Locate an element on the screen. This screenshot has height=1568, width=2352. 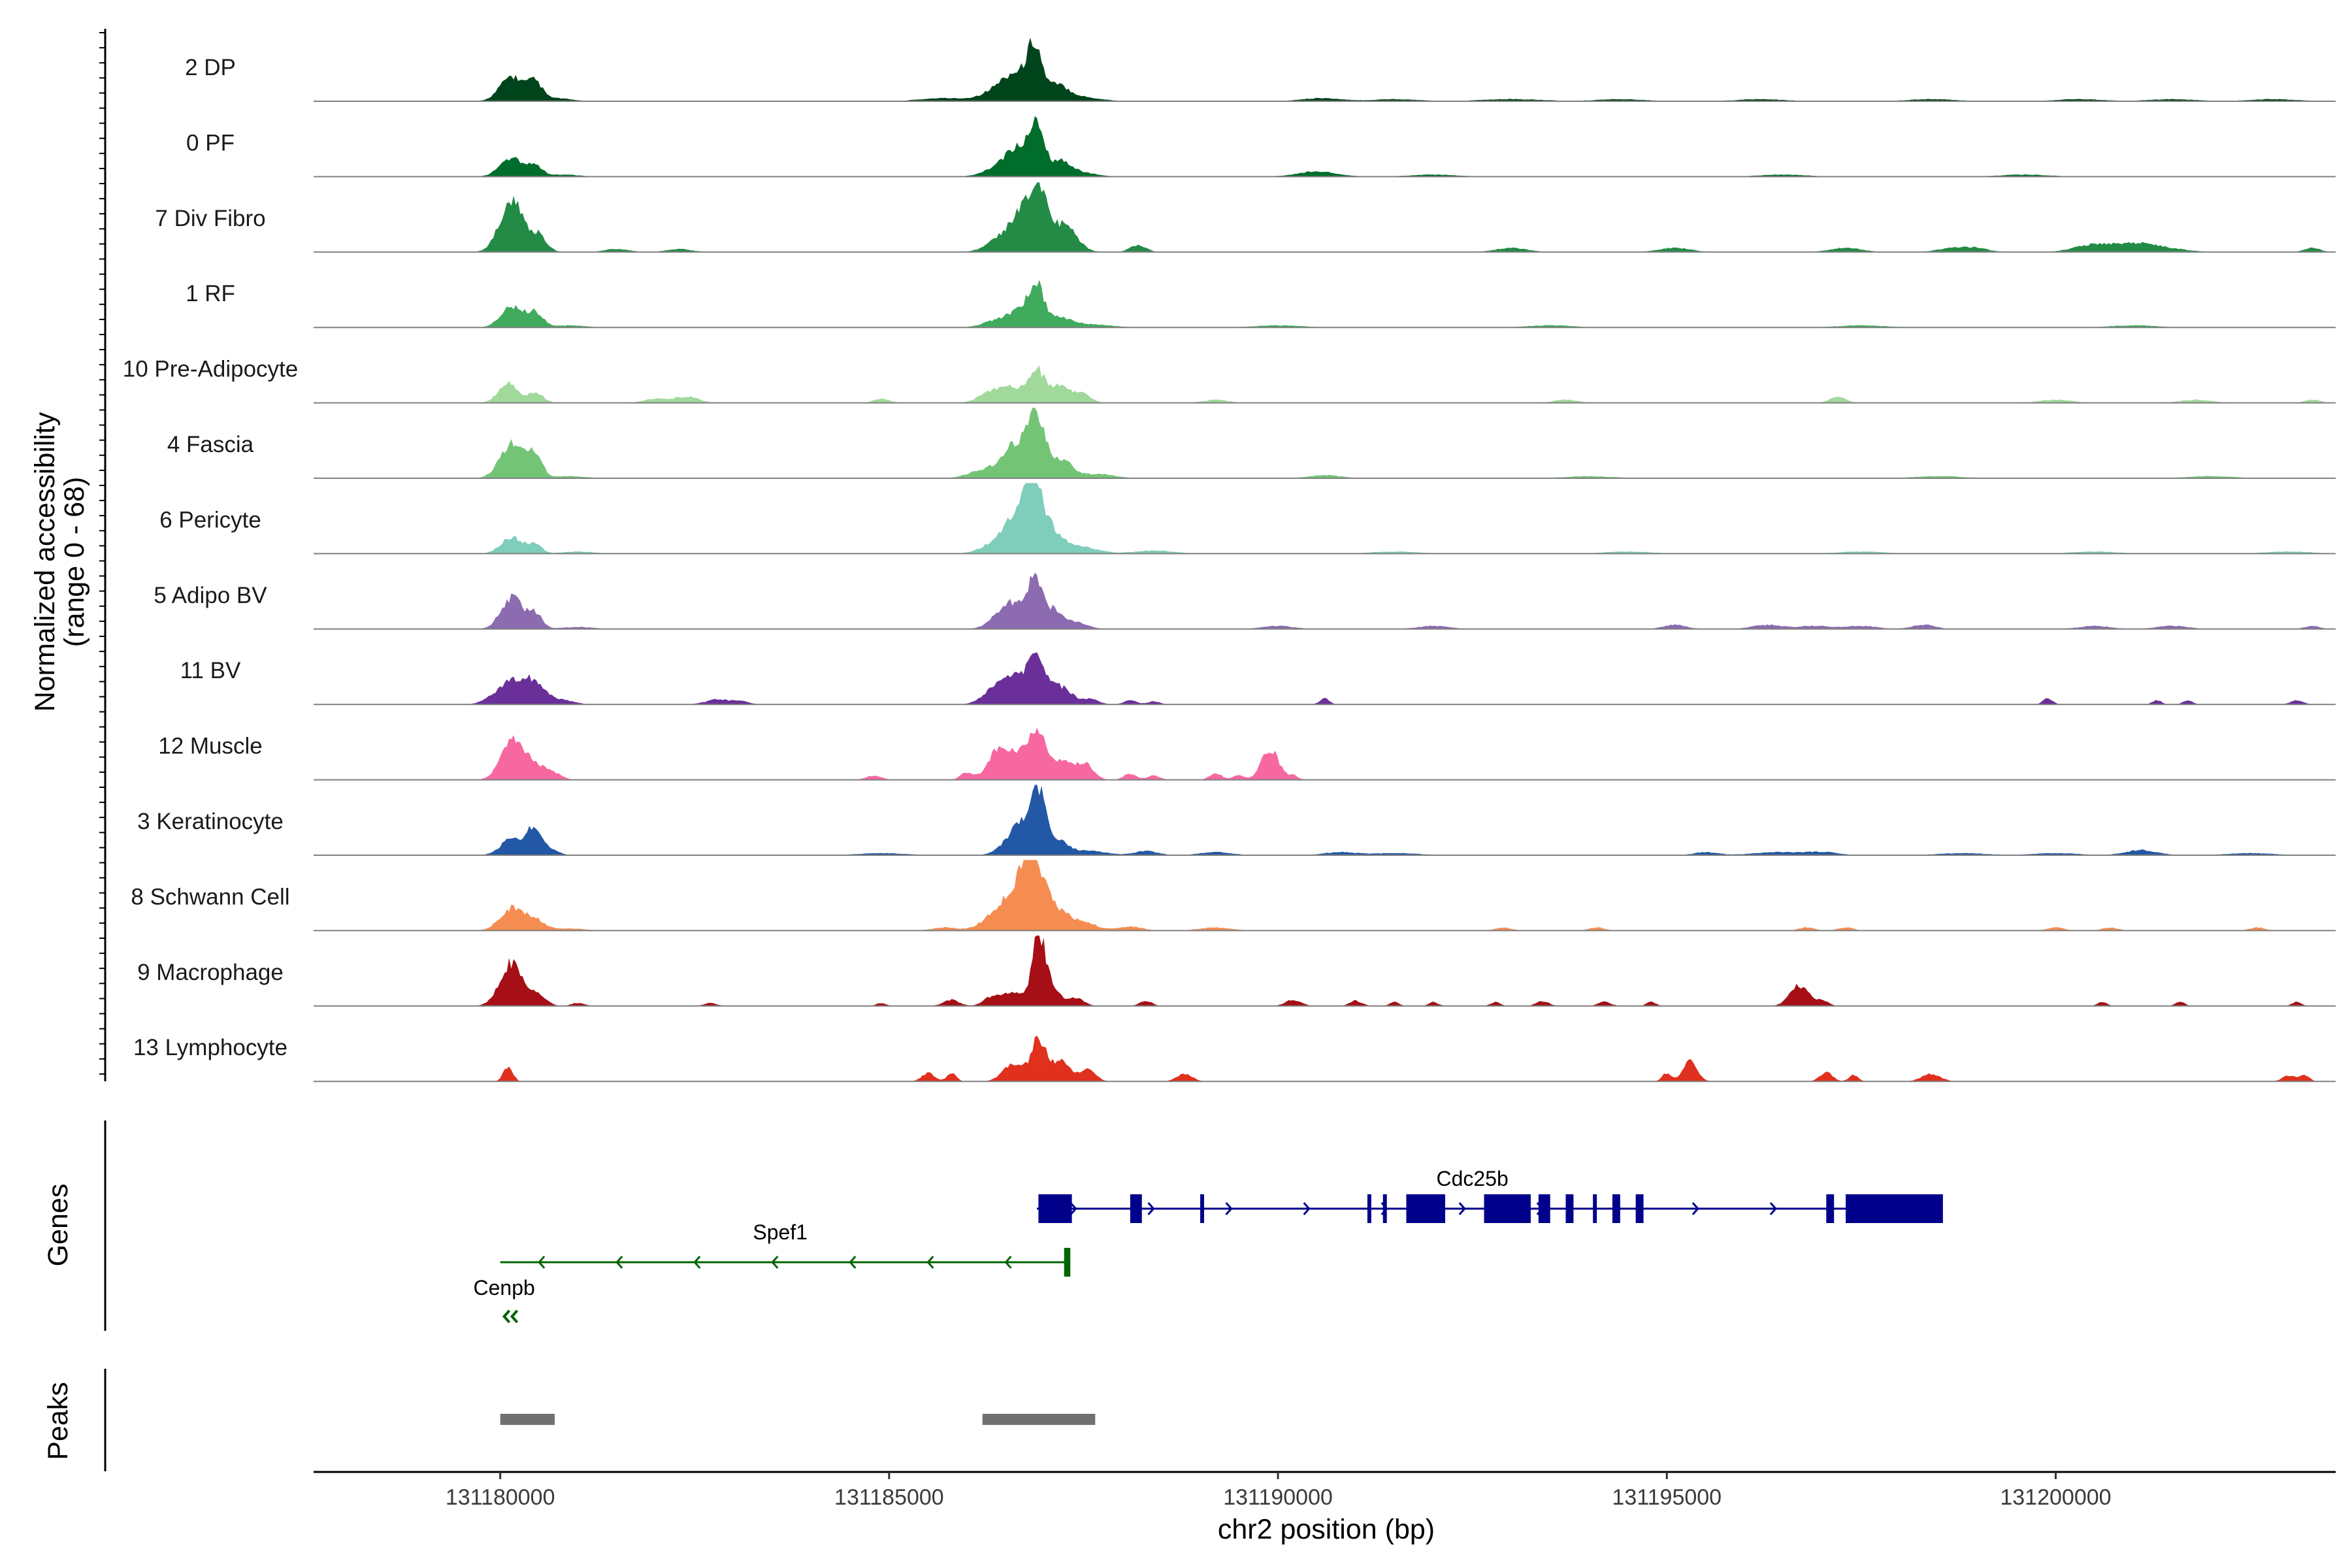
gene-spef1: Spef1 is located at coordinates (785, 1248).